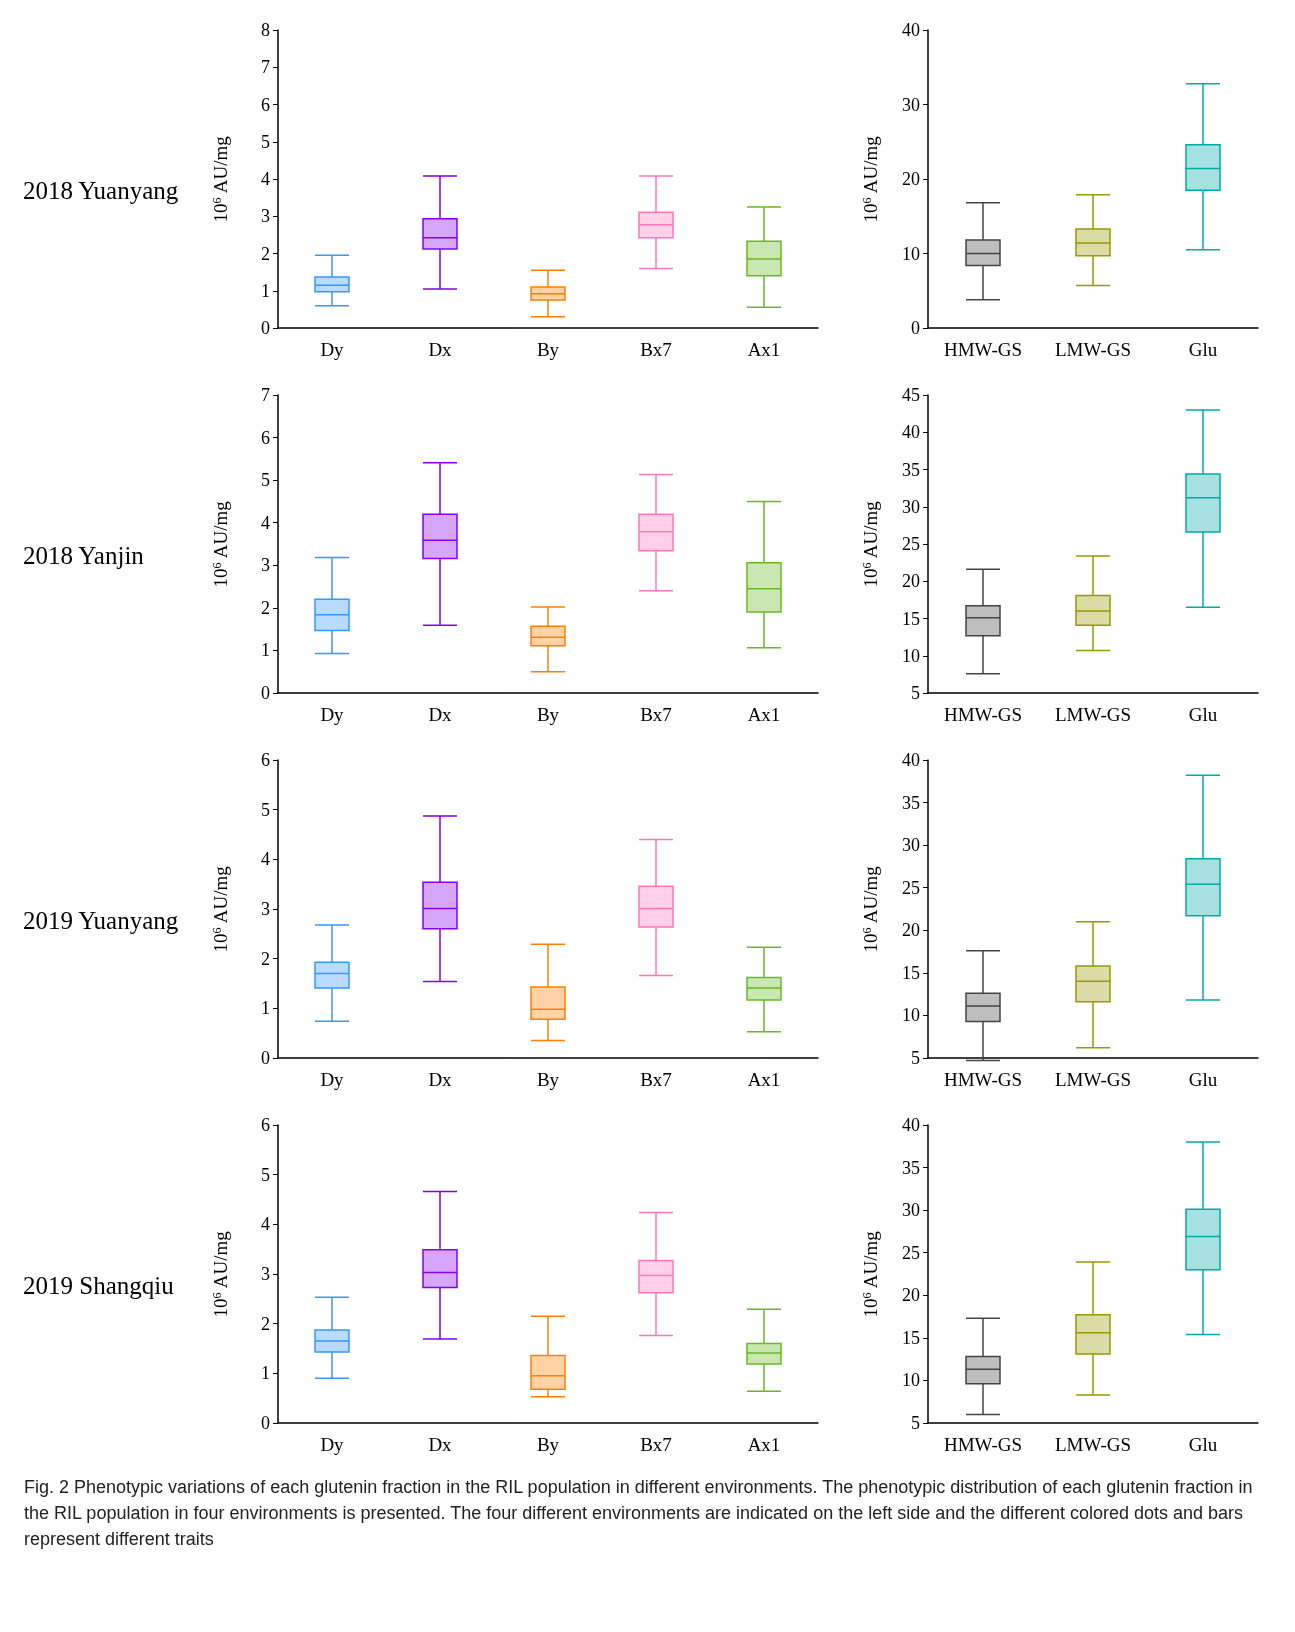 The image size is (1295, 1632). What do you see at coordinates (84, 555) in the screenshot?
I see `text: 2018 Yanjin` at bounding box center [84, 555].